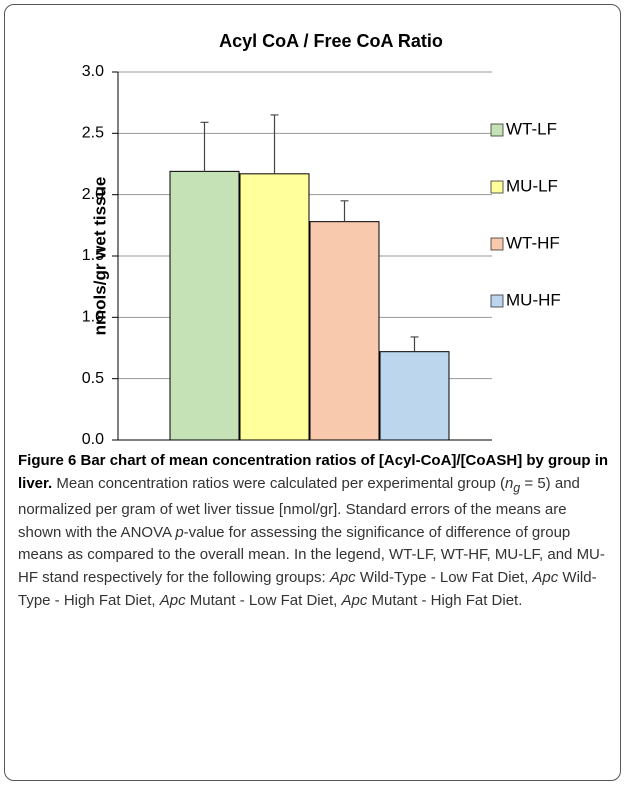 This screenshot has width=627, height=787. I want to click on legend-label: MU-LF, so click(532, 185).